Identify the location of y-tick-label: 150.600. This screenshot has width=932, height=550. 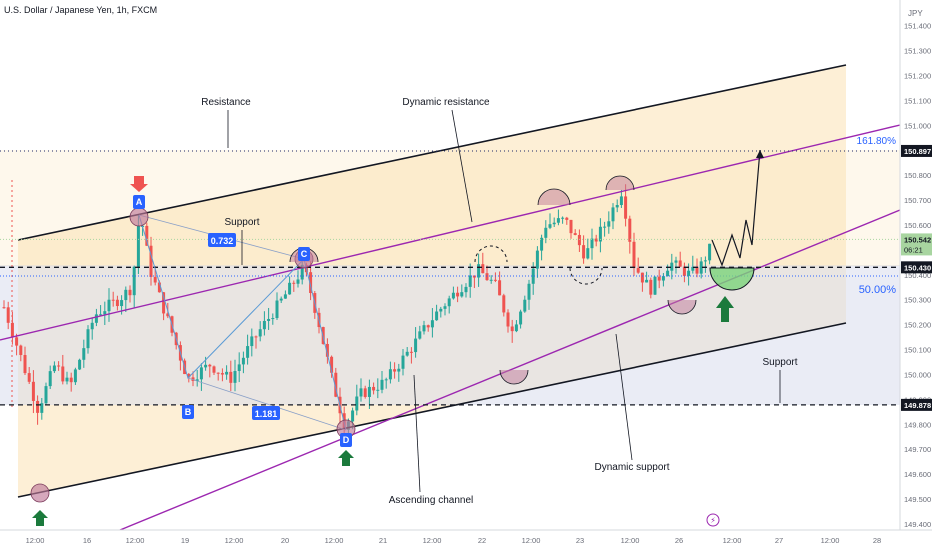
(917, 225).